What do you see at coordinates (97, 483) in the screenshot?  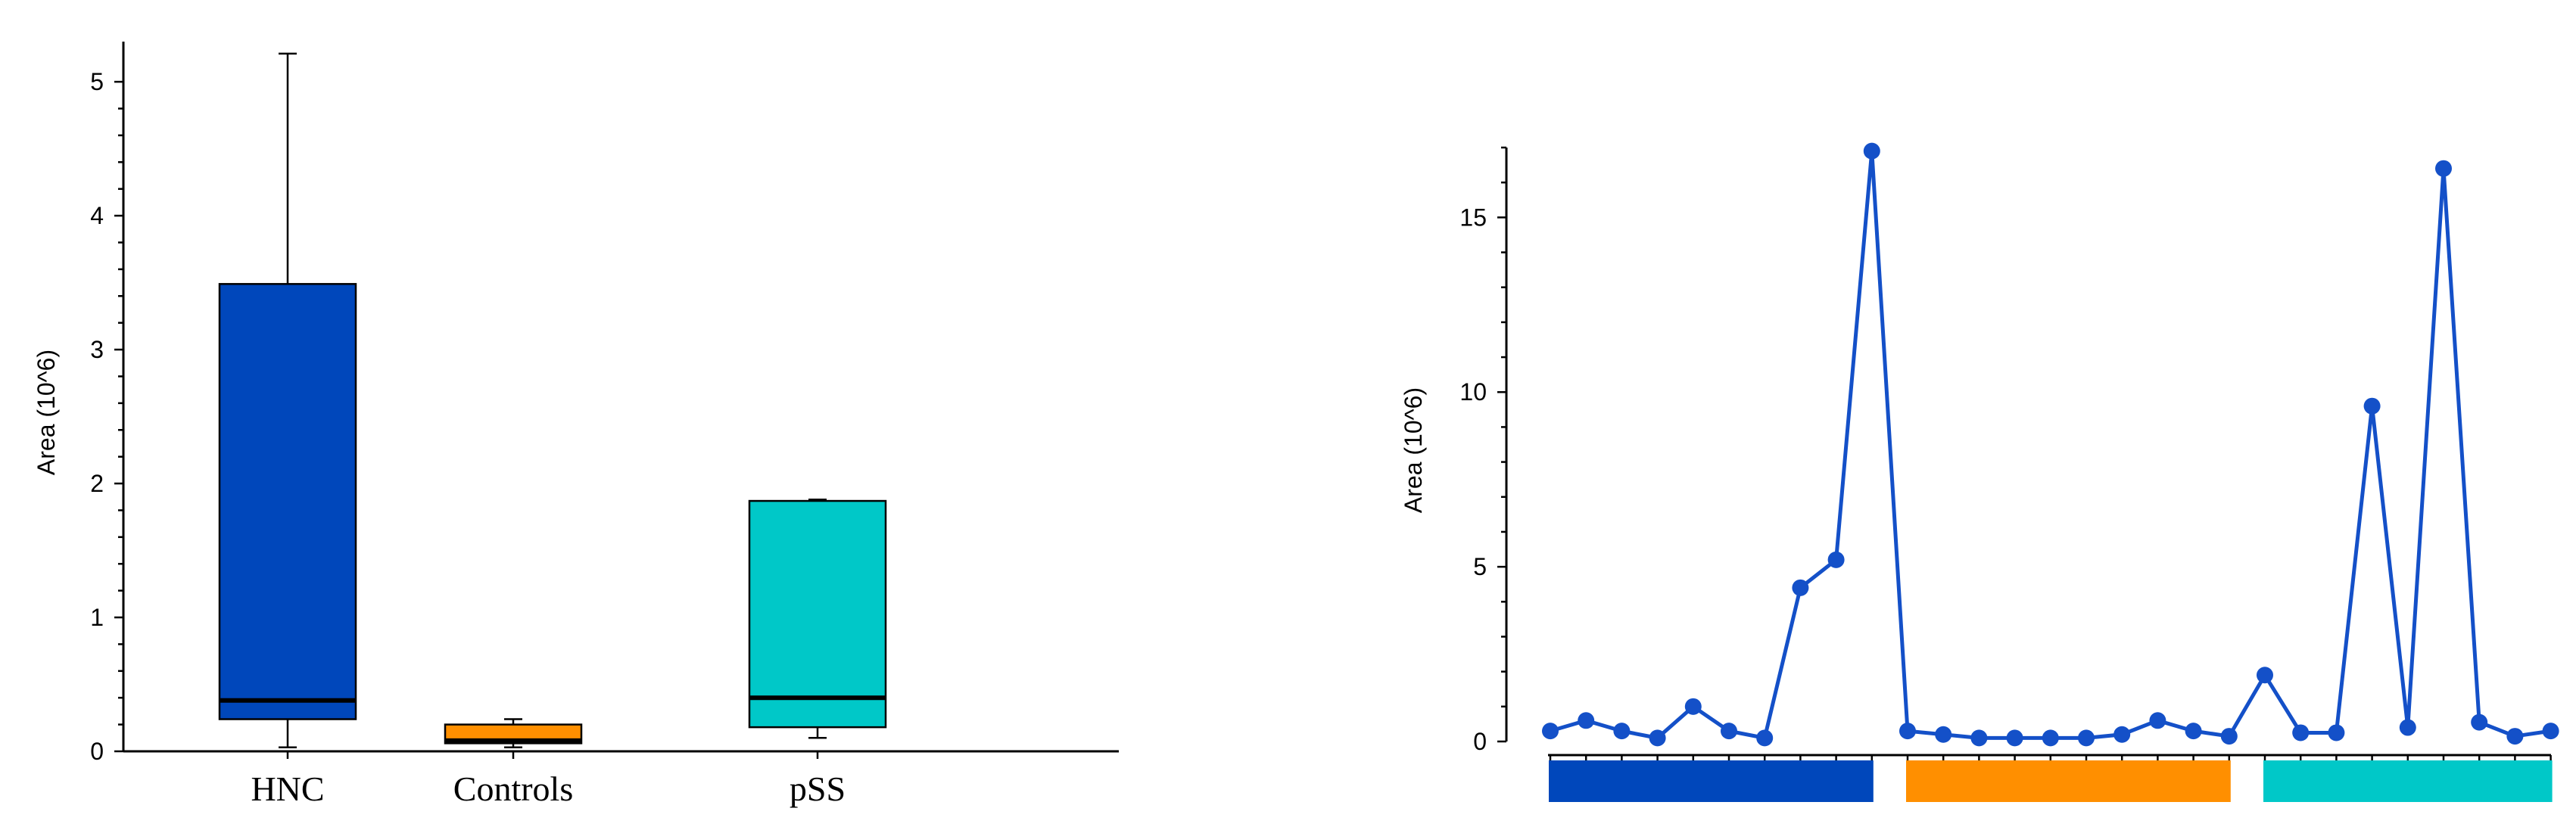 I see `box-chart-y-tick-label: 2` at bounding box center [97, 483].